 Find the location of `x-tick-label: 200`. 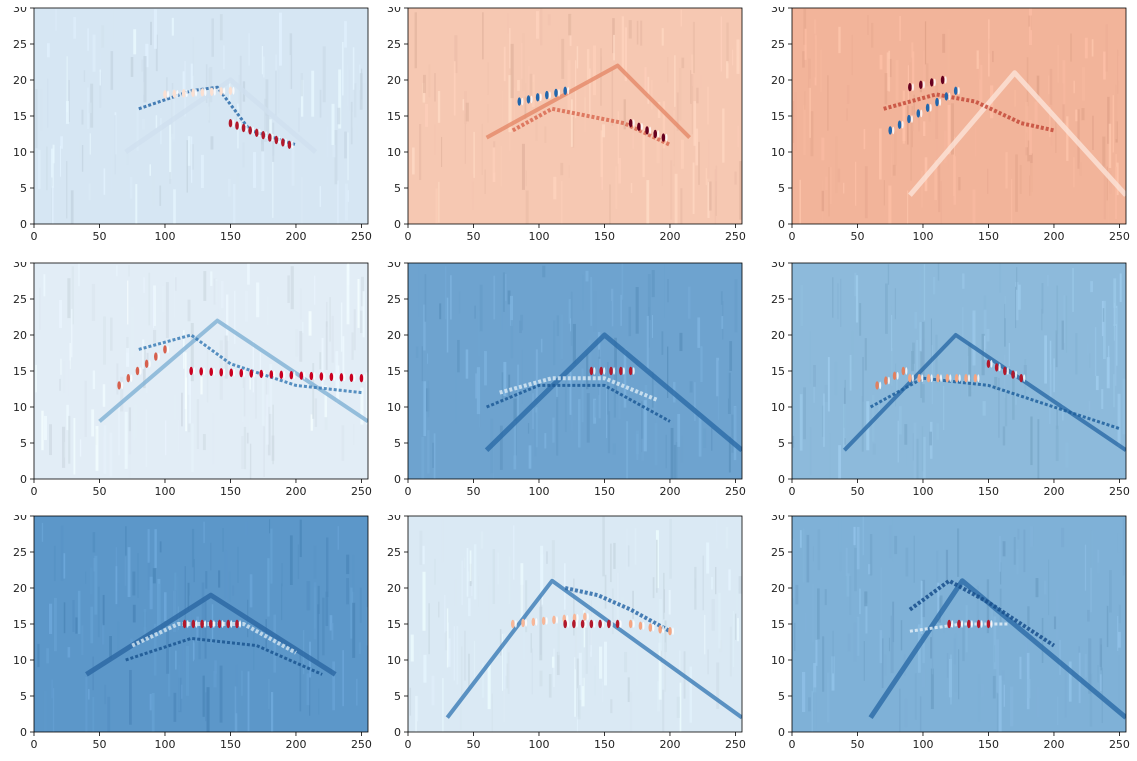

x-tick-label: 200 is located at coordinates (295, 744).